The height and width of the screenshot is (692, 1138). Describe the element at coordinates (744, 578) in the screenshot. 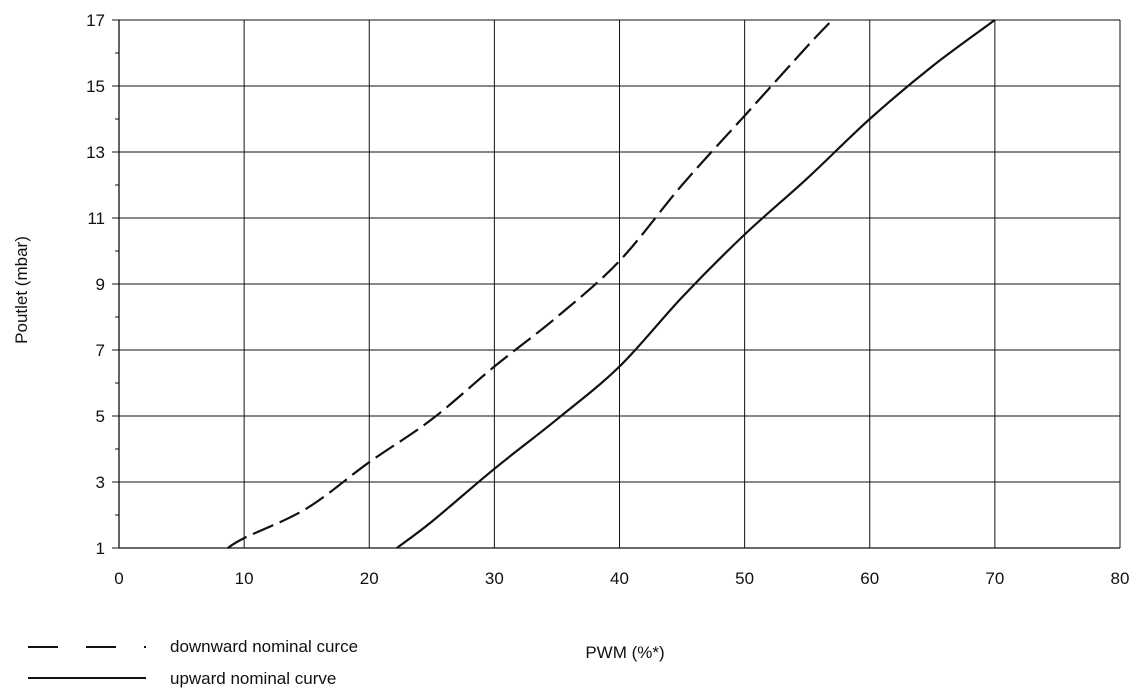

I see `x-tick-label: 50` at that location.